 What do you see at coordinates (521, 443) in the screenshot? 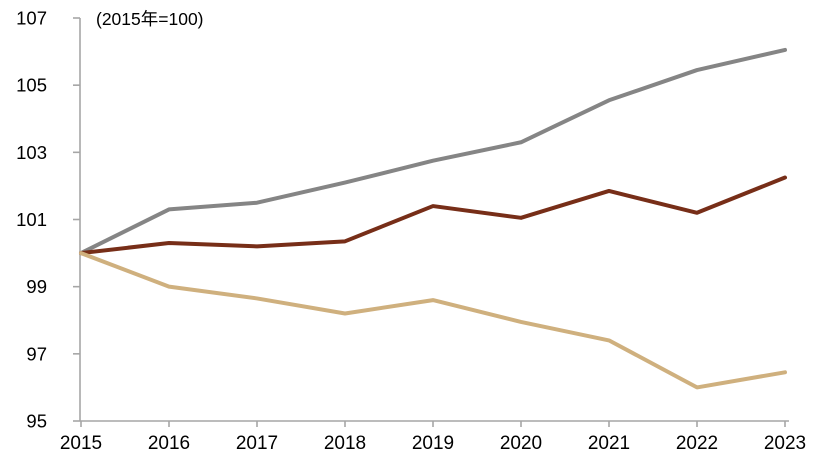
I see `x-tick-label: 2020` at bounding box center [521, 443].